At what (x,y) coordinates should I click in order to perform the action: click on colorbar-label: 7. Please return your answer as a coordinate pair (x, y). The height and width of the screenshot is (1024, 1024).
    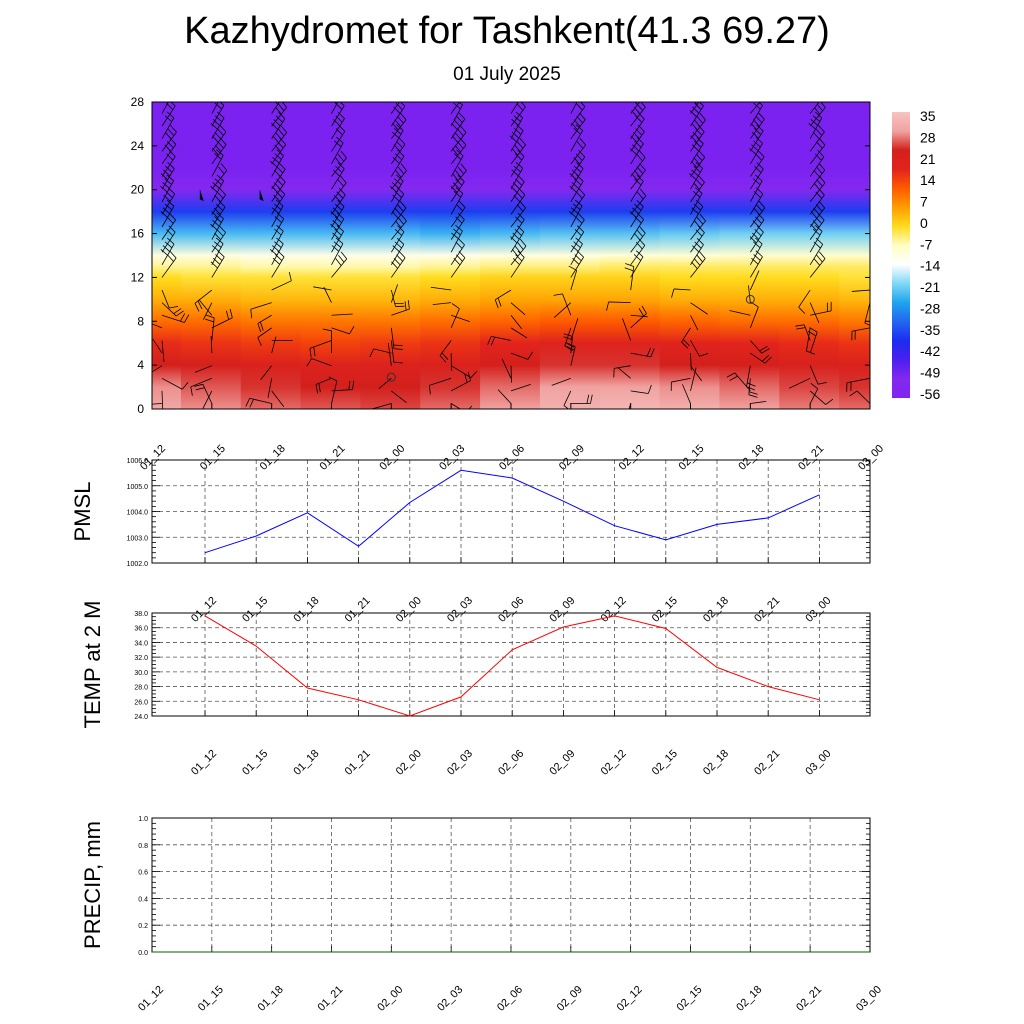
    Looking at the image, I should click on (924, 202).